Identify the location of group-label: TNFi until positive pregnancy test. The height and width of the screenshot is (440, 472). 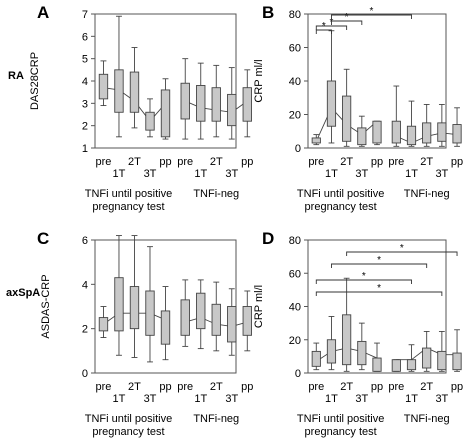
(340, 200).